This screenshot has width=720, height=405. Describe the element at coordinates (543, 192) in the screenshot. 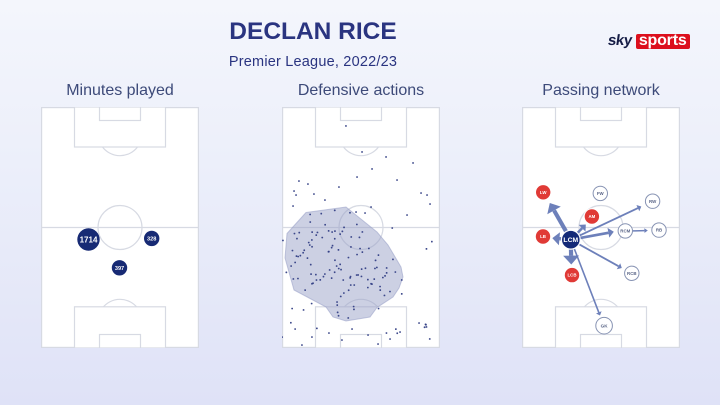

I see `svg-text: LW` at that location.